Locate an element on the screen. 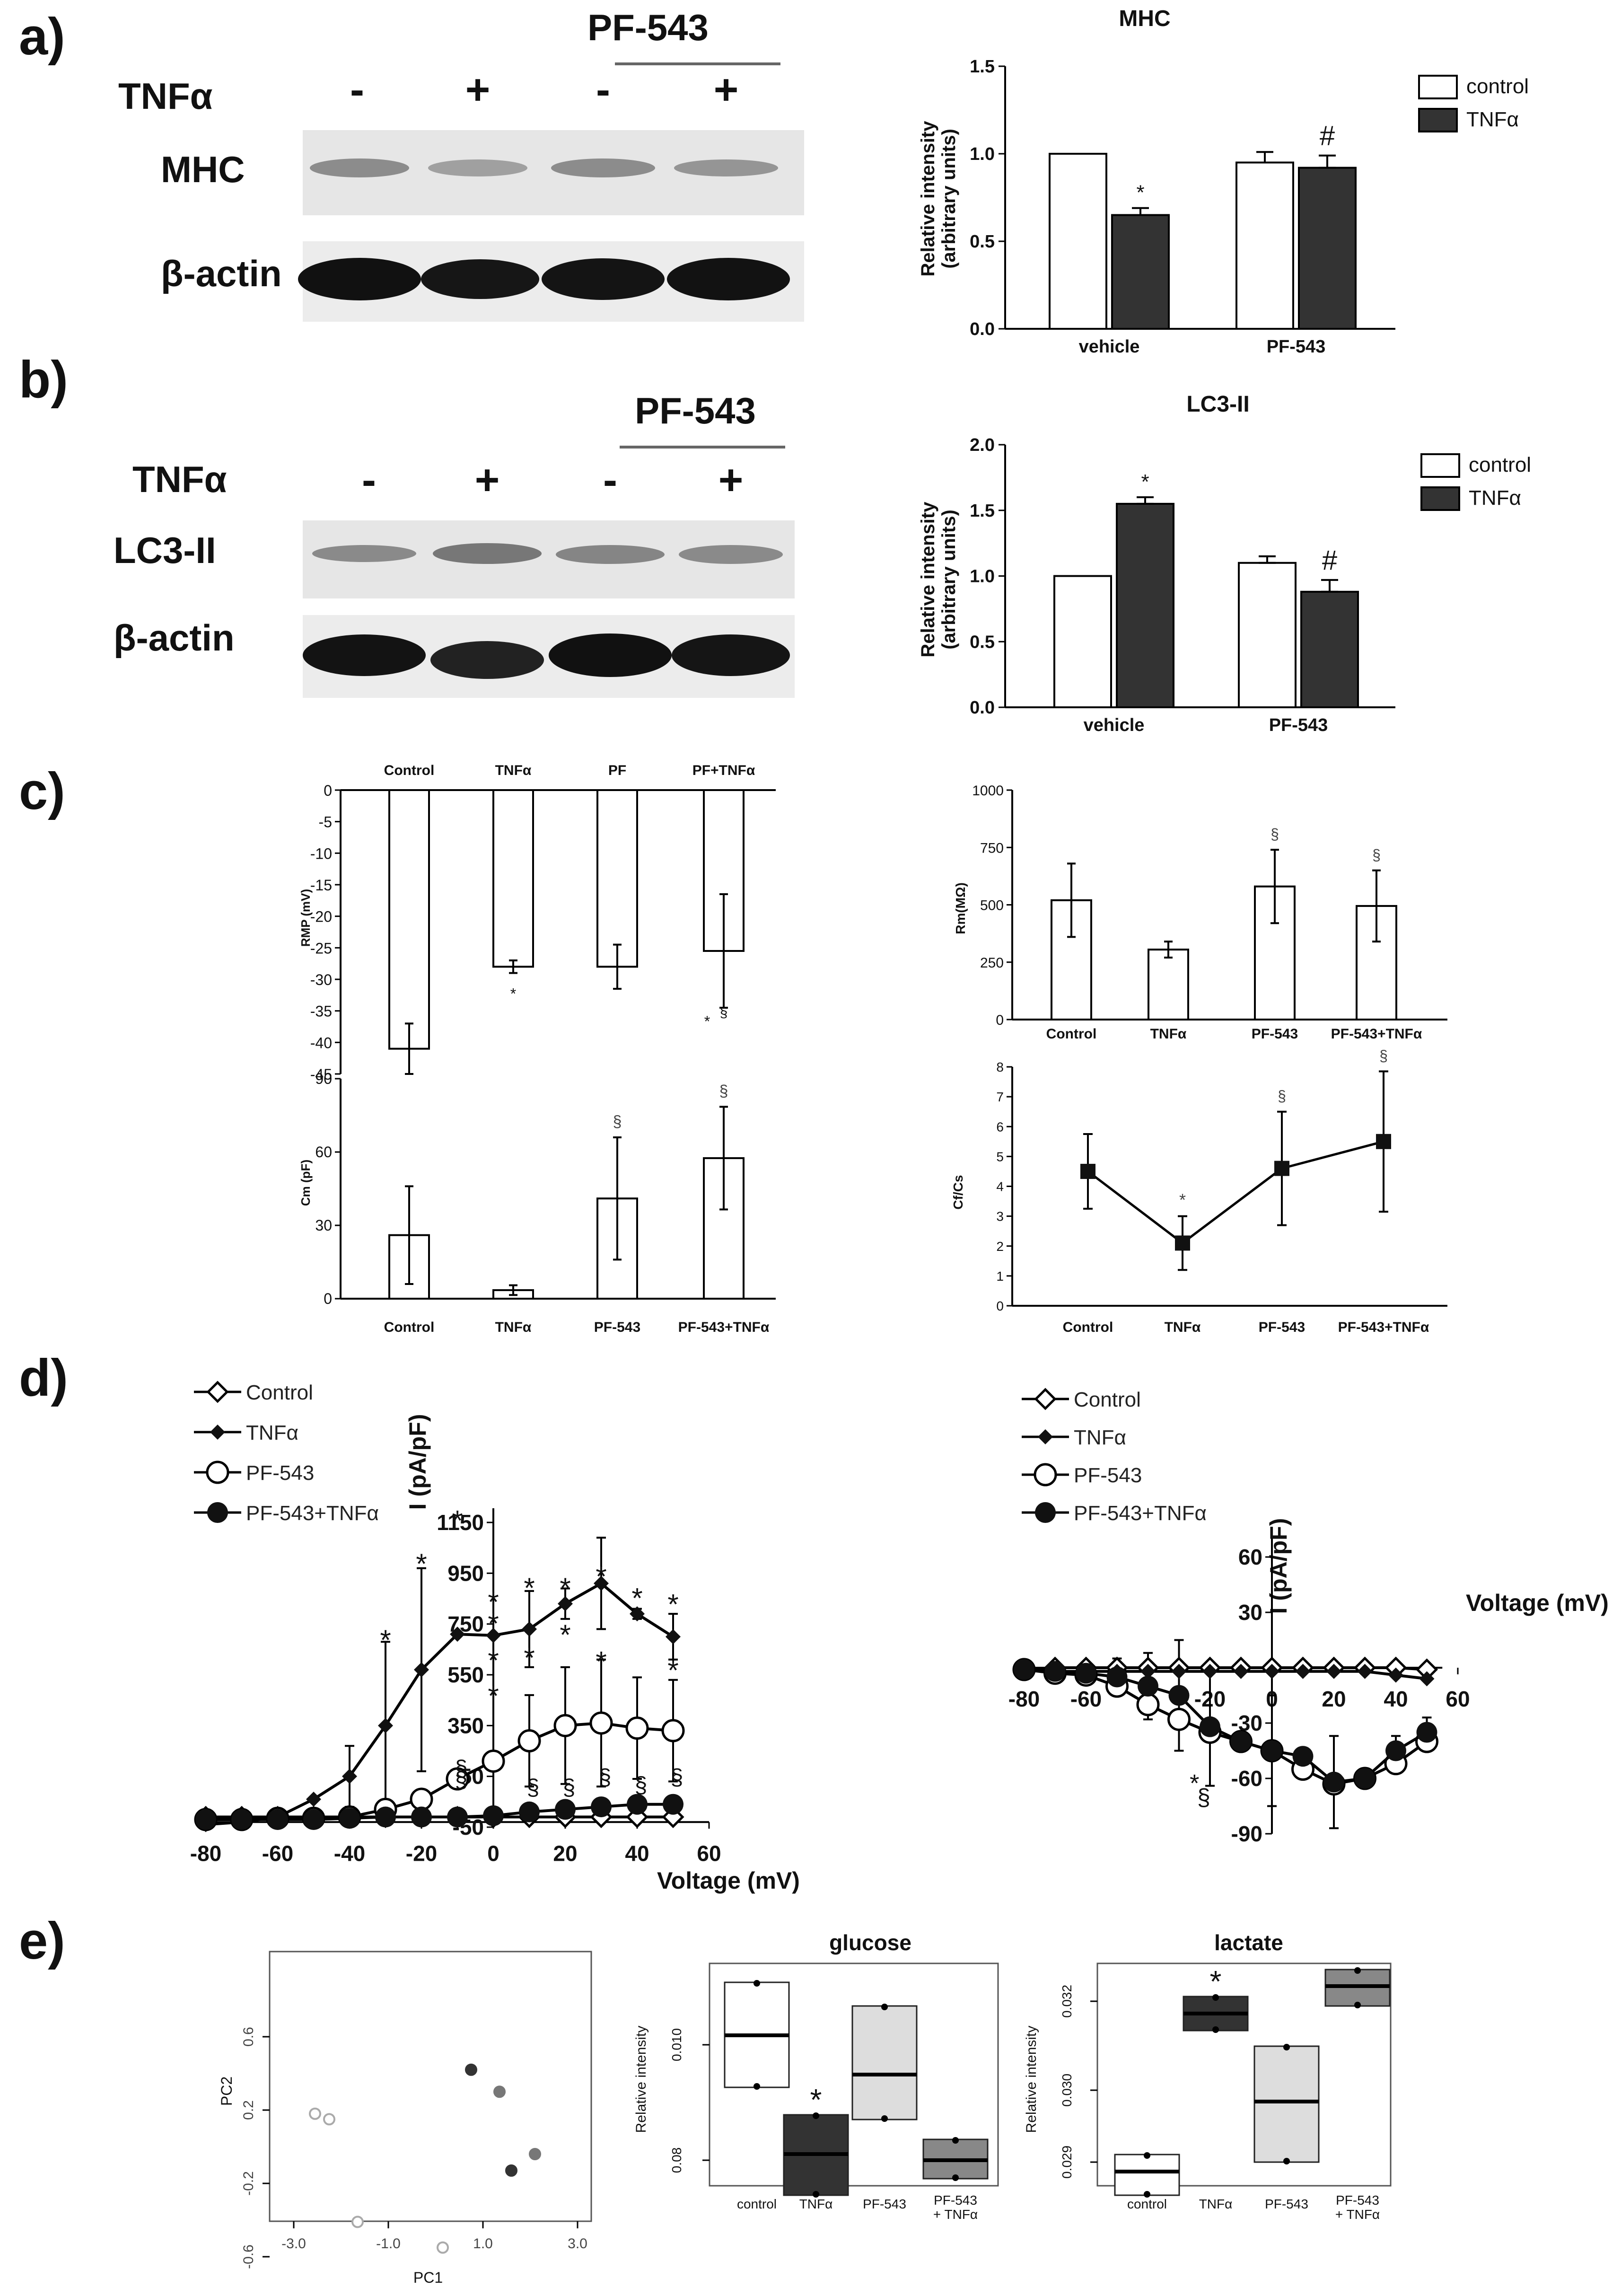 This screenshot has width=1621, height=2296. chart-d-left-ylabel: I (pA/pF) is located at coordinates (417, 1462).